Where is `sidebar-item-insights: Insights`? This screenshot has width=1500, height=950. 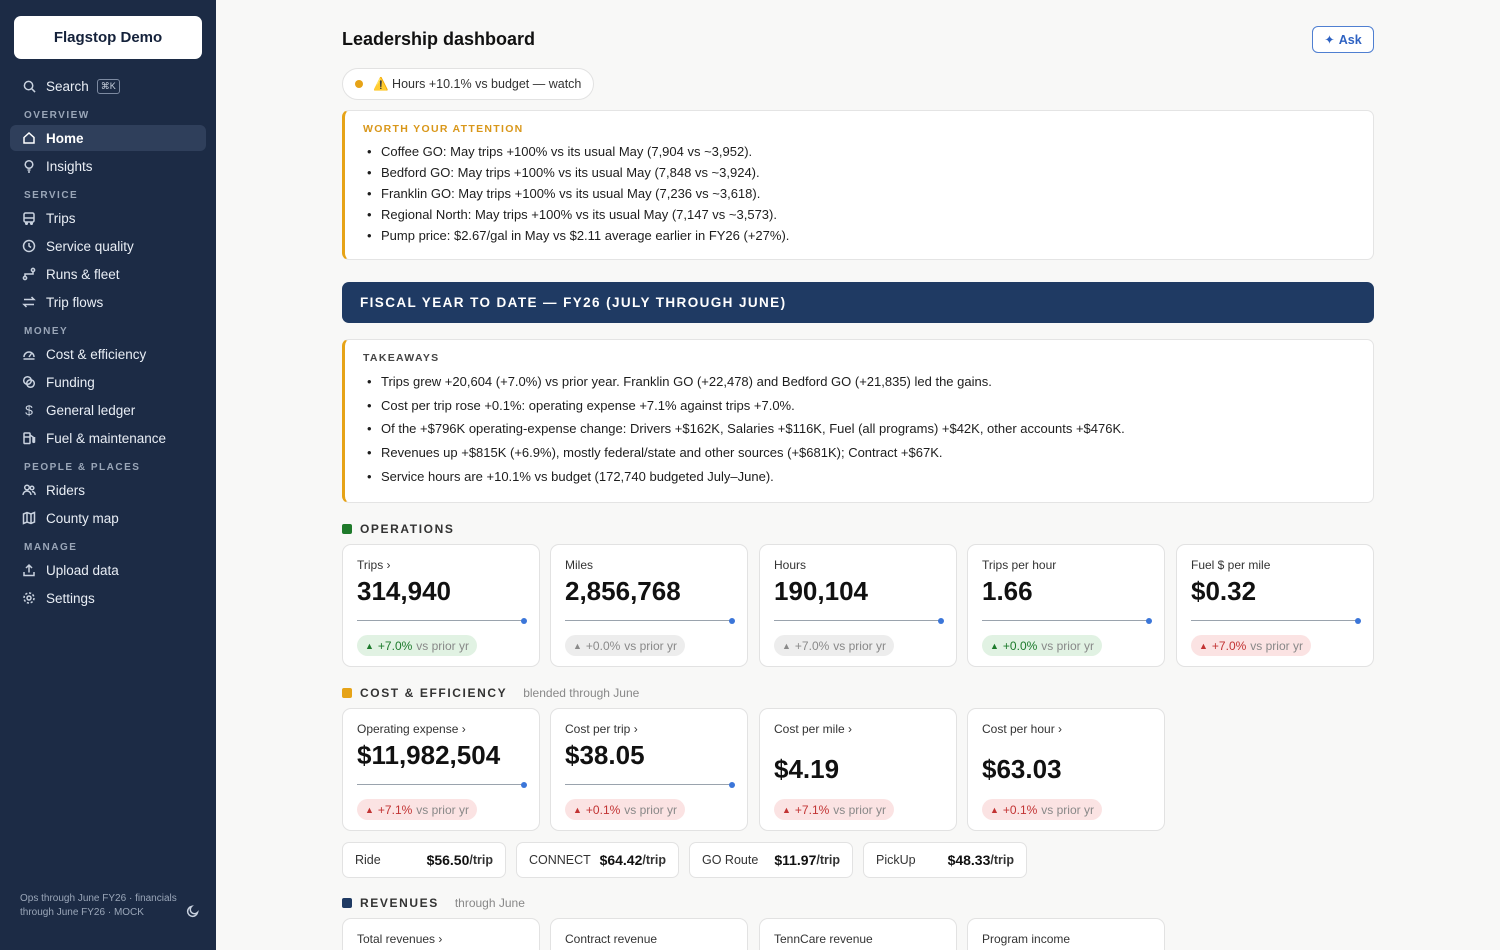 sidebar-item-insights: Insights is located at coordinates (108, 166).